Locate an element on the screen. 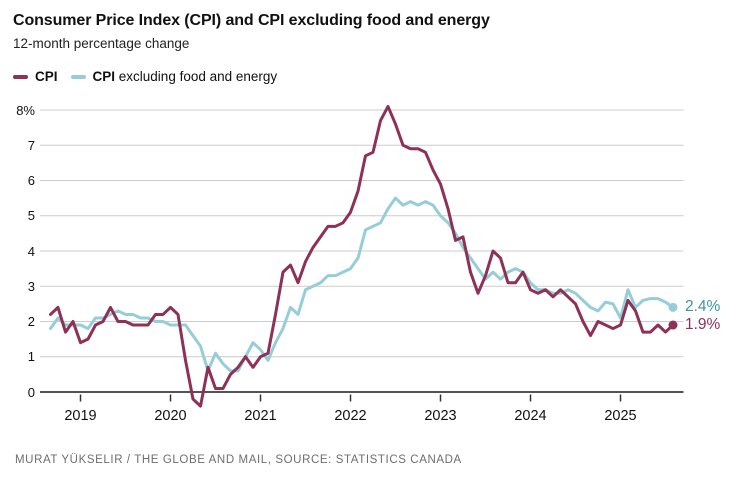  legend-item-cpi: CPI is located at coordinates (35, 76).